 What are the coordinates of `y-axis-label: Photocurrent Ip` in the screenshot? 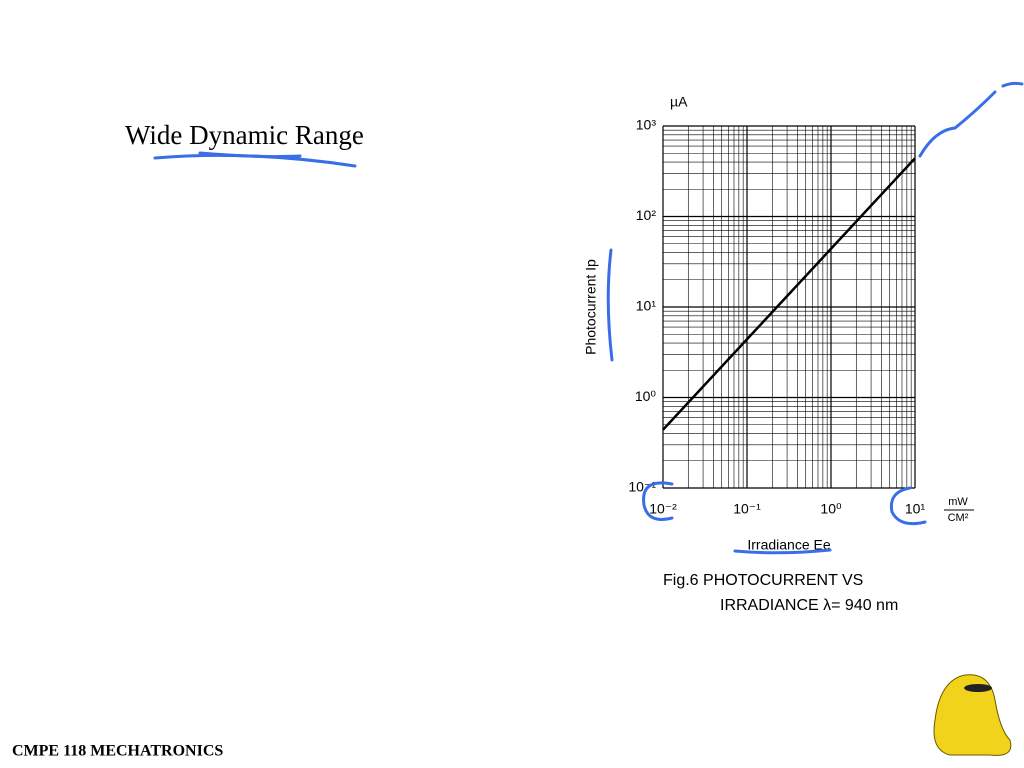 It's located at (591, 307).